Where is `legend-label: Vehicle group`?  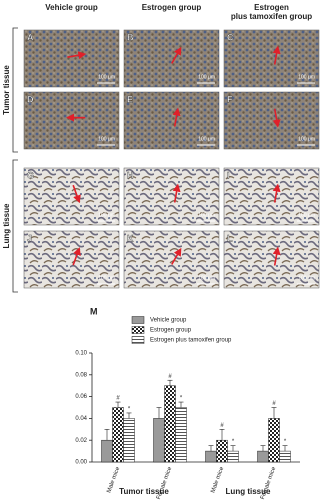 legend-label: Vehicle group is located at coordinates (168, 321).